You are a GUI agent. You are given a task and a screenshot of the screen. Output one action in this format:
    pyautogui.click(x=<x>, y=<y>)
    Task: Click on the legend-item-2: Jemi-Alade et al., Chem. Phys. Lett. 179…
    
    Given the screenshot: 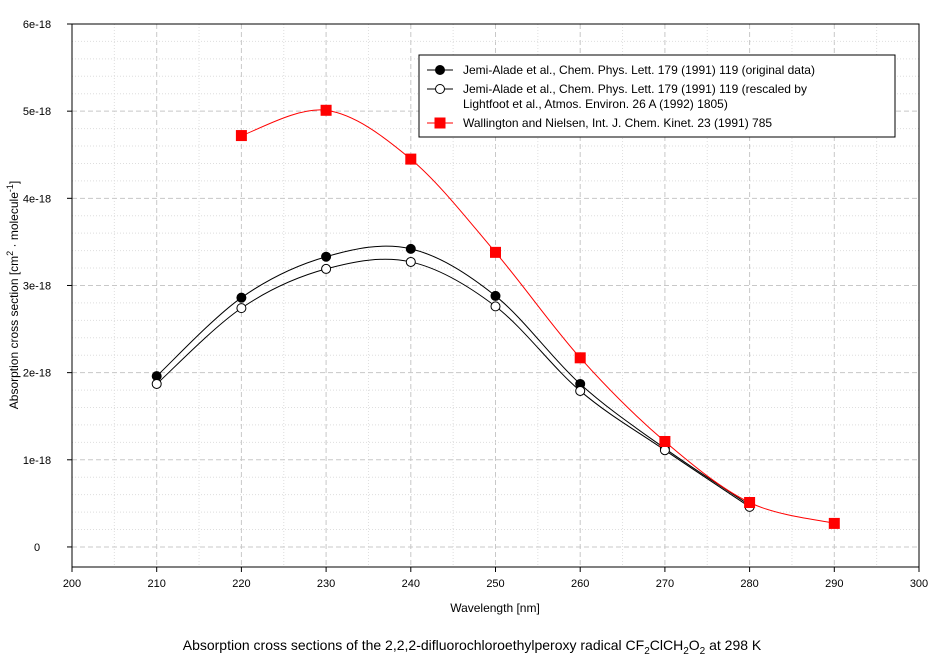 What is the action you would take?
    pyautogui.click(x=617, y=96)
    